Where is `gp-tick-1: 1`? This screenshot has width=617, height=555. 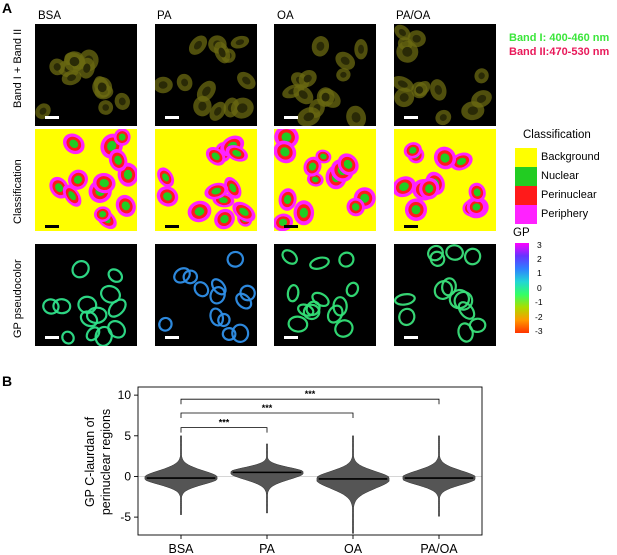
gp-tick-1: 1 is located at coordinates (539, 273).